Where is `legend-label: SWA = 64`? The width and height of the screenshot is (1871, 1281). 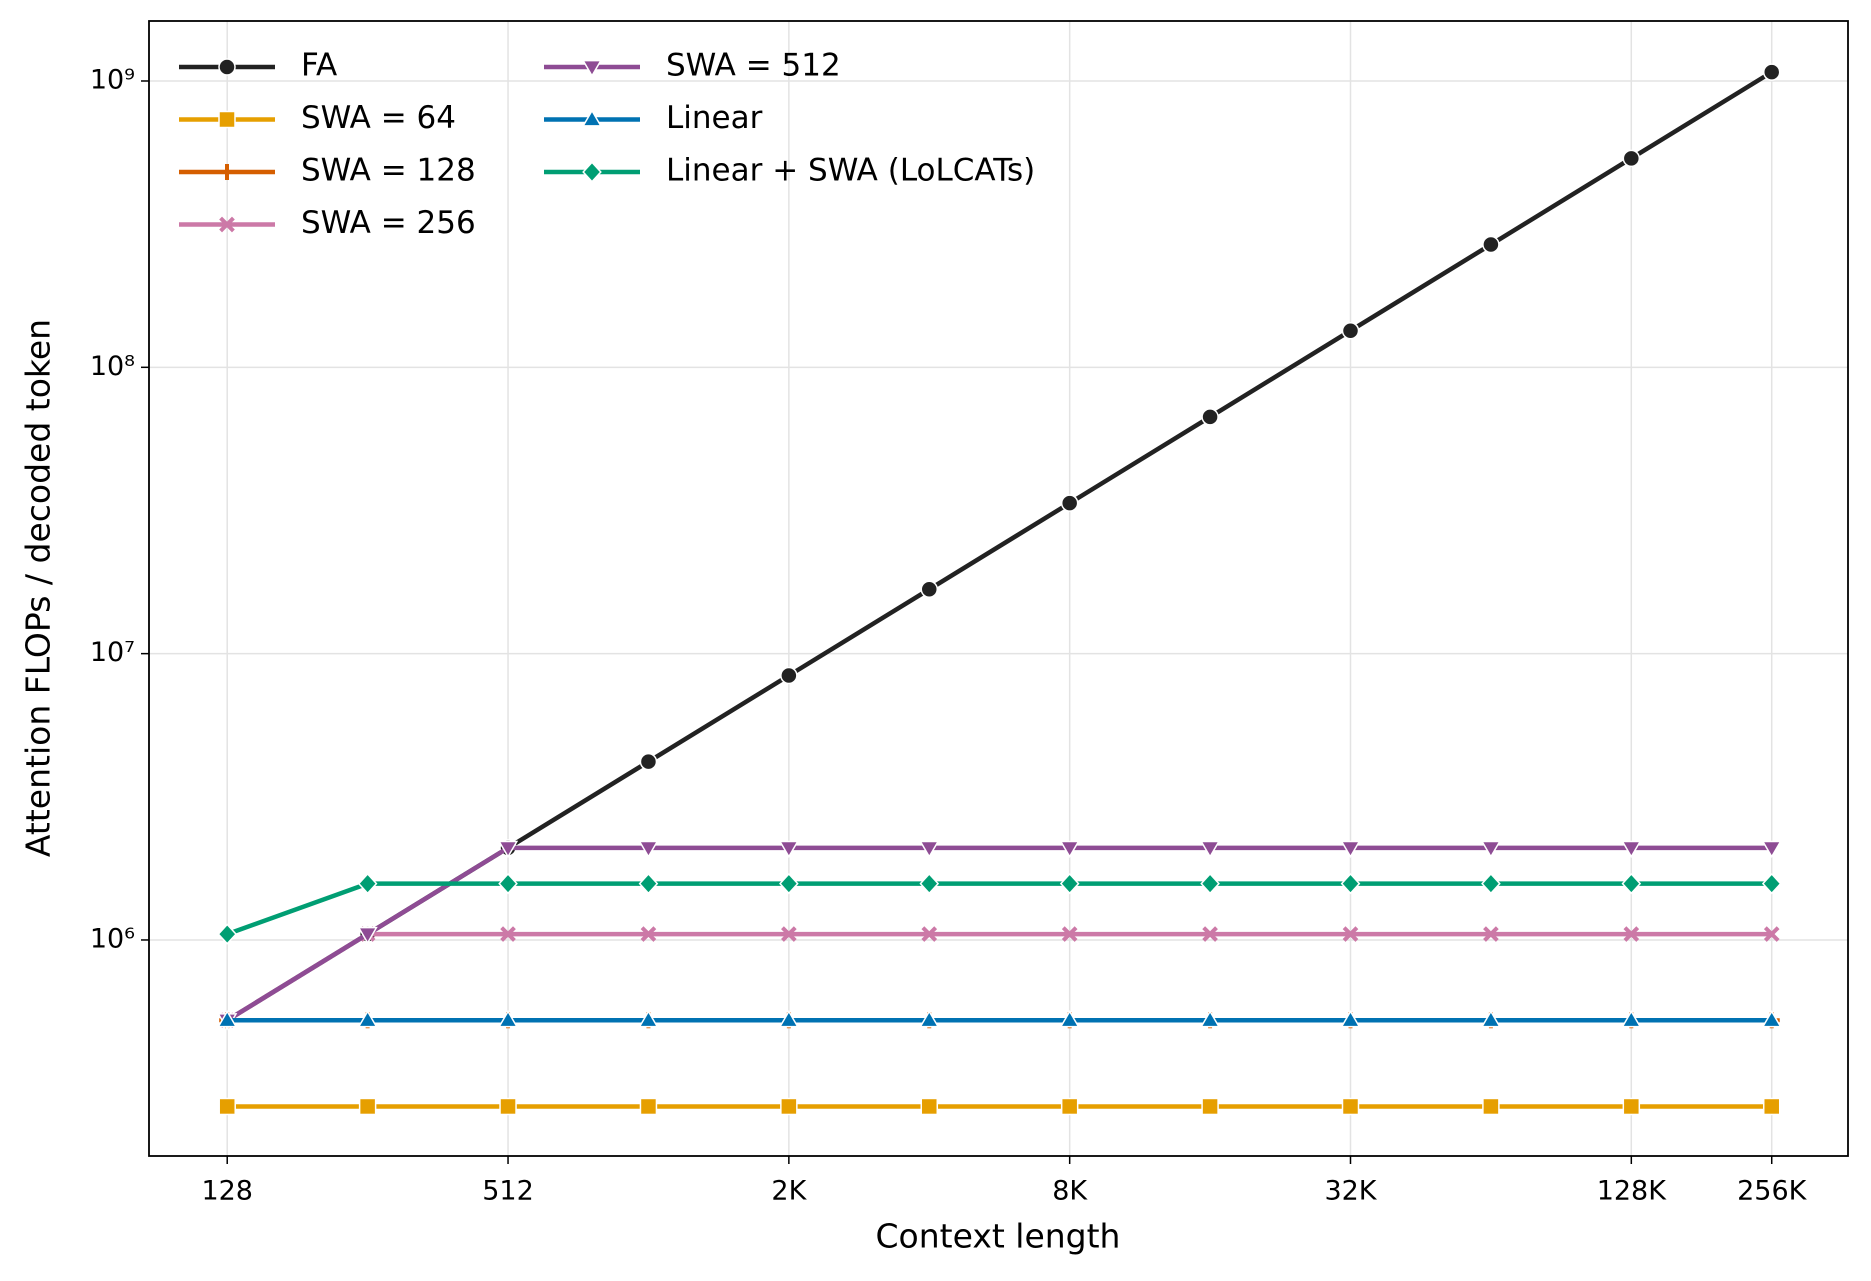
legend-label: SWA = 64 is located at coordinates (378, 118).